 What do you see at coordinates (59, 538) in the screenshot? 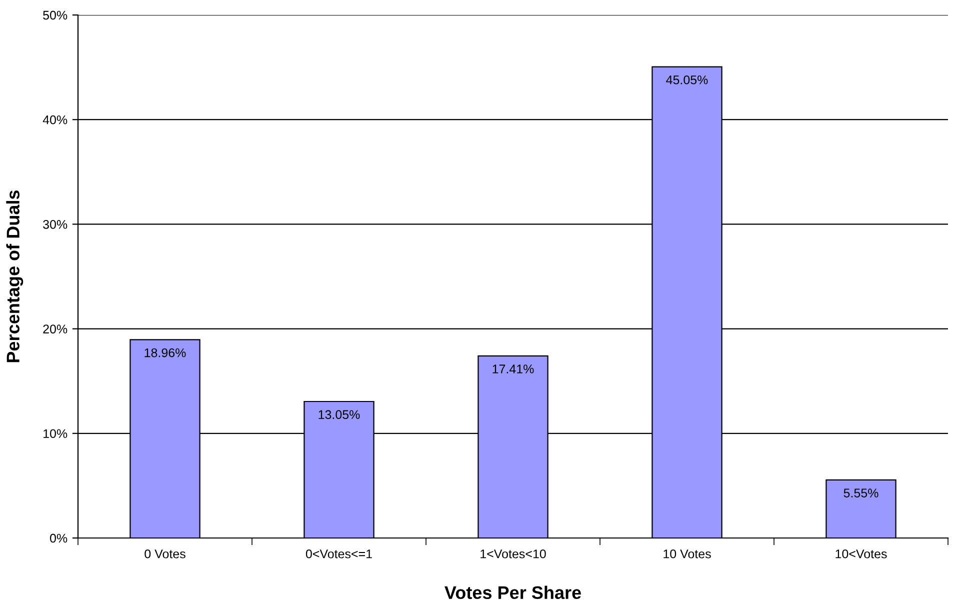
I see `y-tick-label: 0%` at bounding box center [59, 538].